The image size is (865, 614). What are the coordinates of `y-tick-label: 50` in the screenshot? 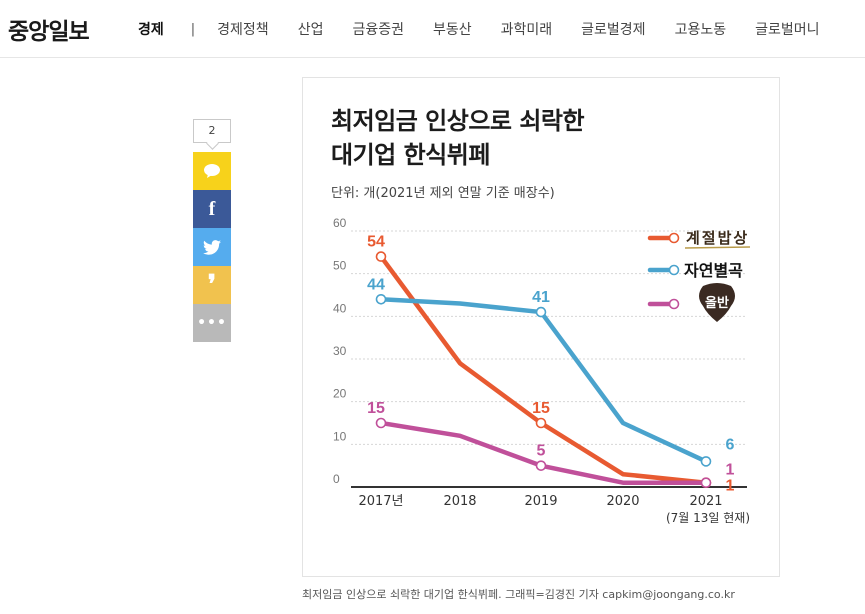 It's located at (340, 266).